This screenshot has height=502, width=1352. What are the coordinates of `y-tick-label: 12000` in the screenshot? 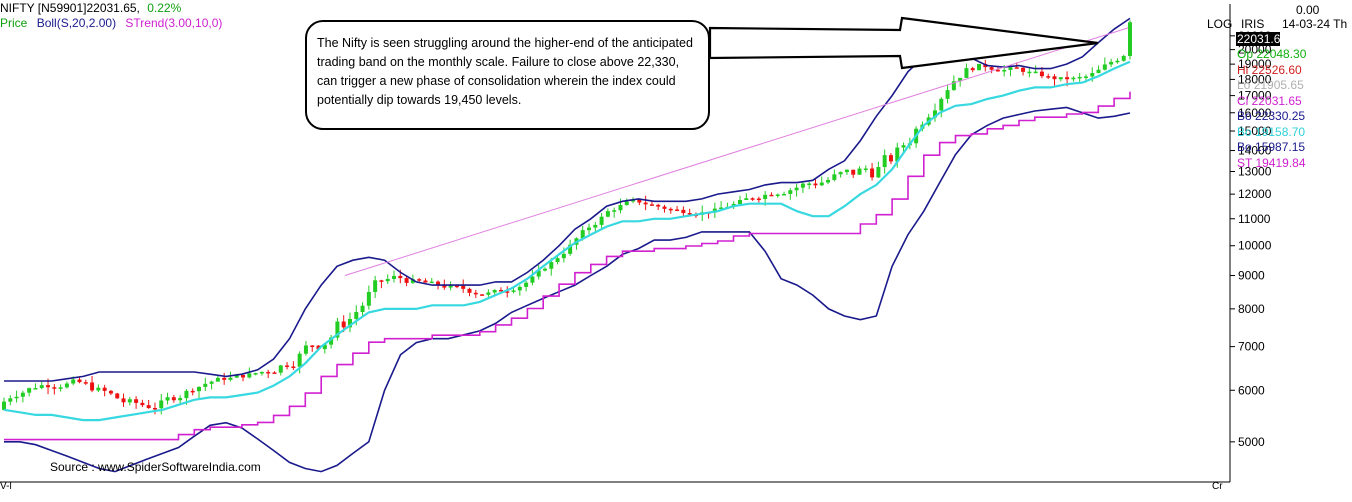 It's located at (1255, 194).